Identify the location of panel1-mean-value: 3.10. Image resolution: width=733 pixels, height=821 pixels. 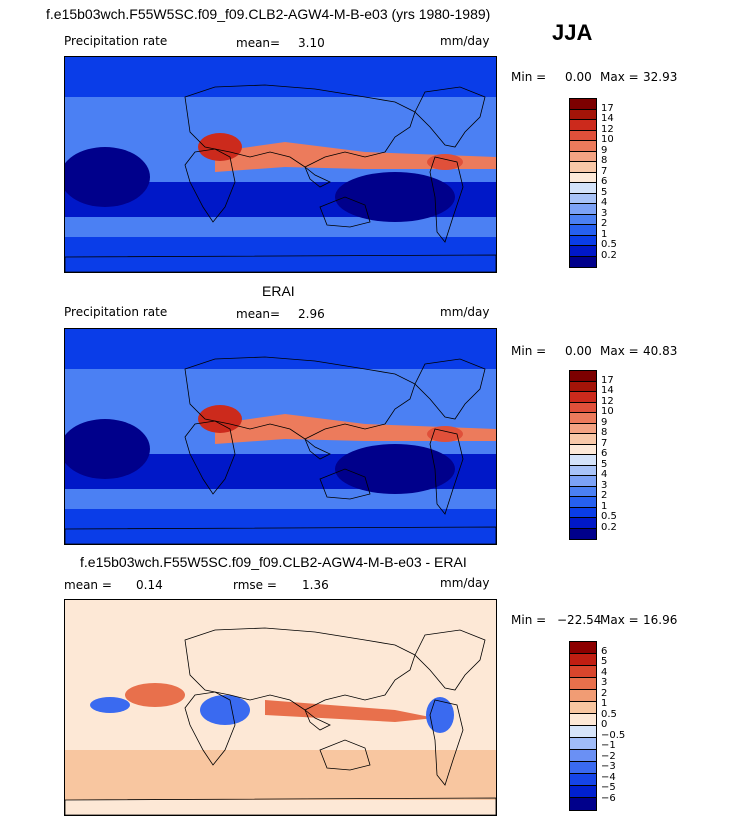
(311, 43).